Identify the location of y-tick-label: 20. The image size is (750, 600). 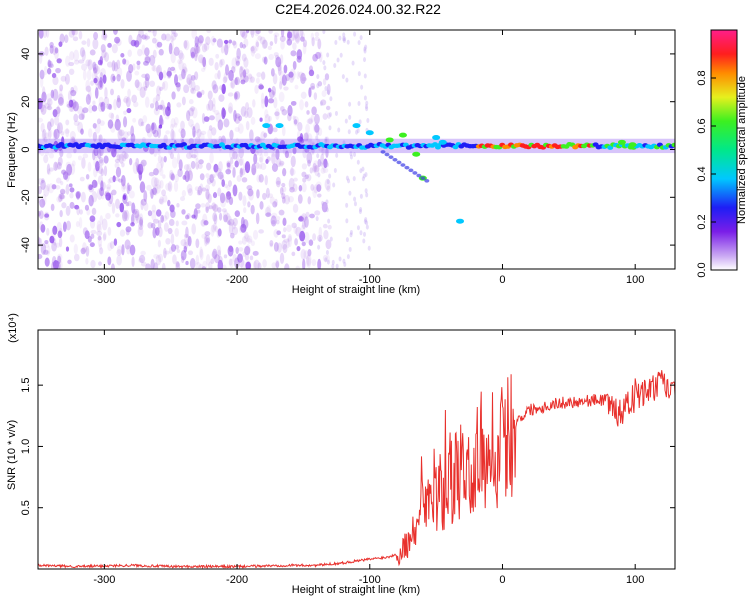
(26, 102).